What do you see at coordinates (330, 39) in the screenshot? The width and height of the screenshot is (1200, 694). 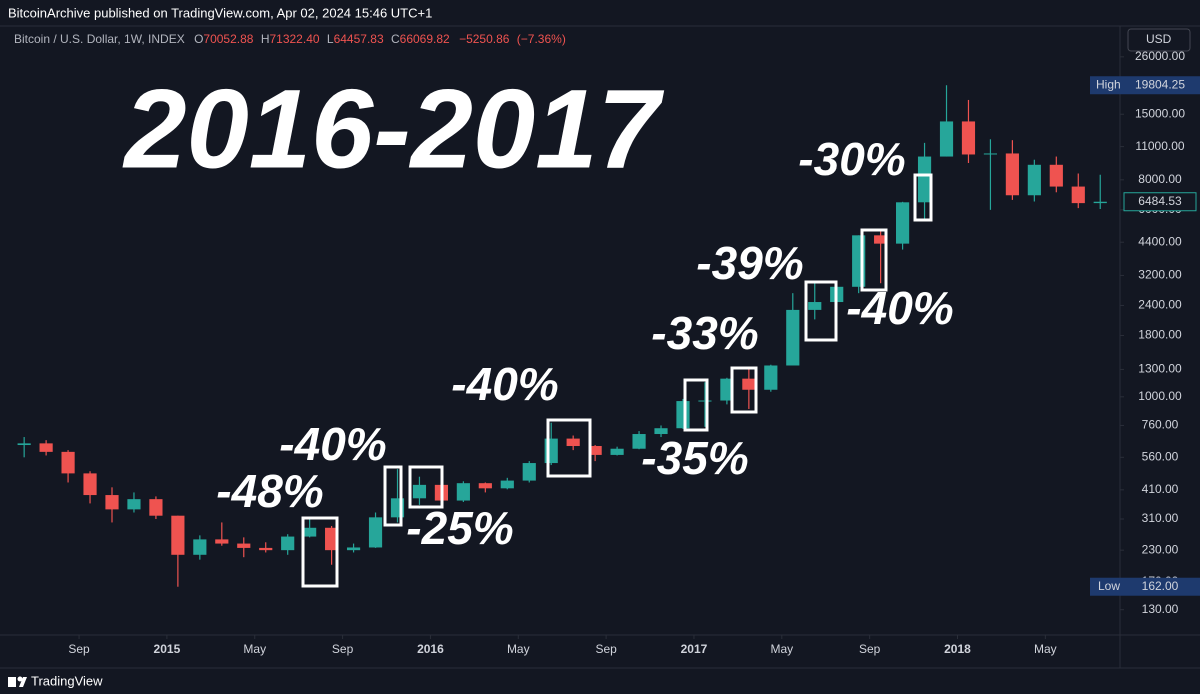 I see `quote-low-label: L` at bounding box center [330, 39].